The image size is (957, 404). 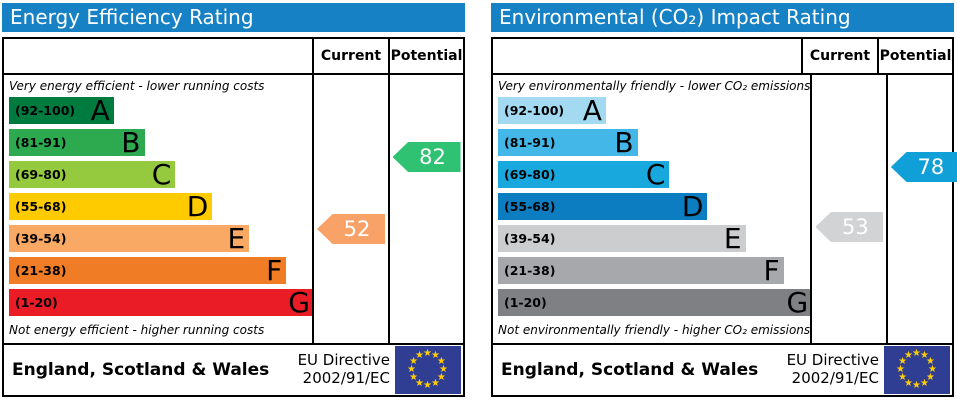 I want to click on current-rating-value: 53, so click(x=855, y=227).